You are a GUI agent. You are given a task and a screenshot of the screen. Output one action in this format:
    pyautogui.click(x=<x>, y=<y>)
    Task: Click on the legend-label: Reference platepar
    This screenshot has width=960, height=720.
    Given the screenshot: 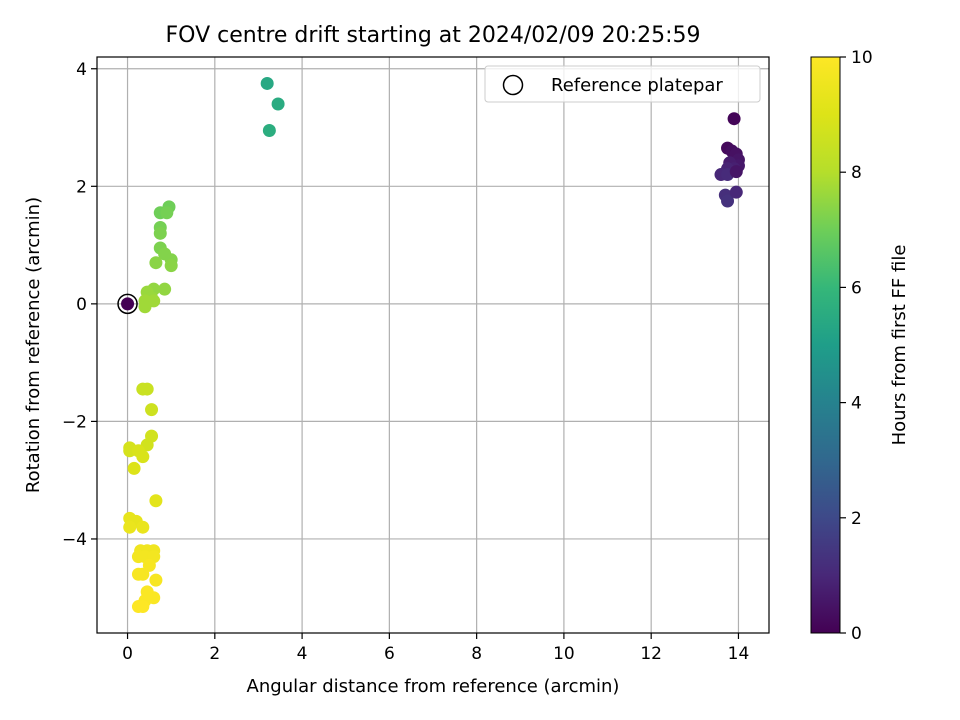 What is the action you would take?
    pyautogui.click(x=637, y=85)
    